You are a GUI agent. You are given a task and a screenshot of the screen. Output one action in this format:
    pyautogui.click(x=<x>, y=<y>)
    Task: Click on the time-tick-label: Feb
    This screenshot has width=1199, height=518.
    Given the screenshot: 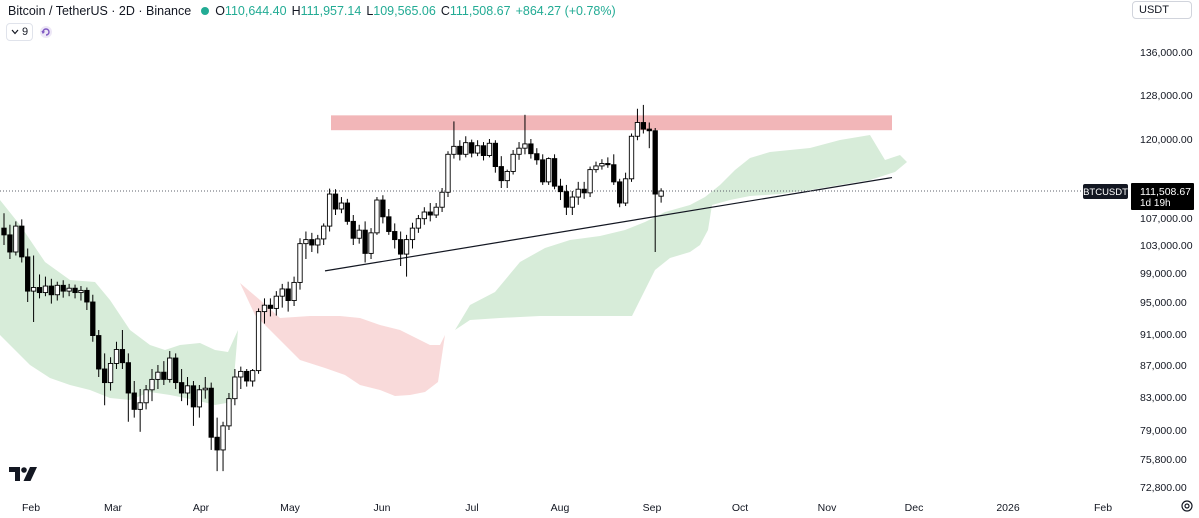 What is the action you would take?
    pyautogui.click(x=1103, y=508)
    